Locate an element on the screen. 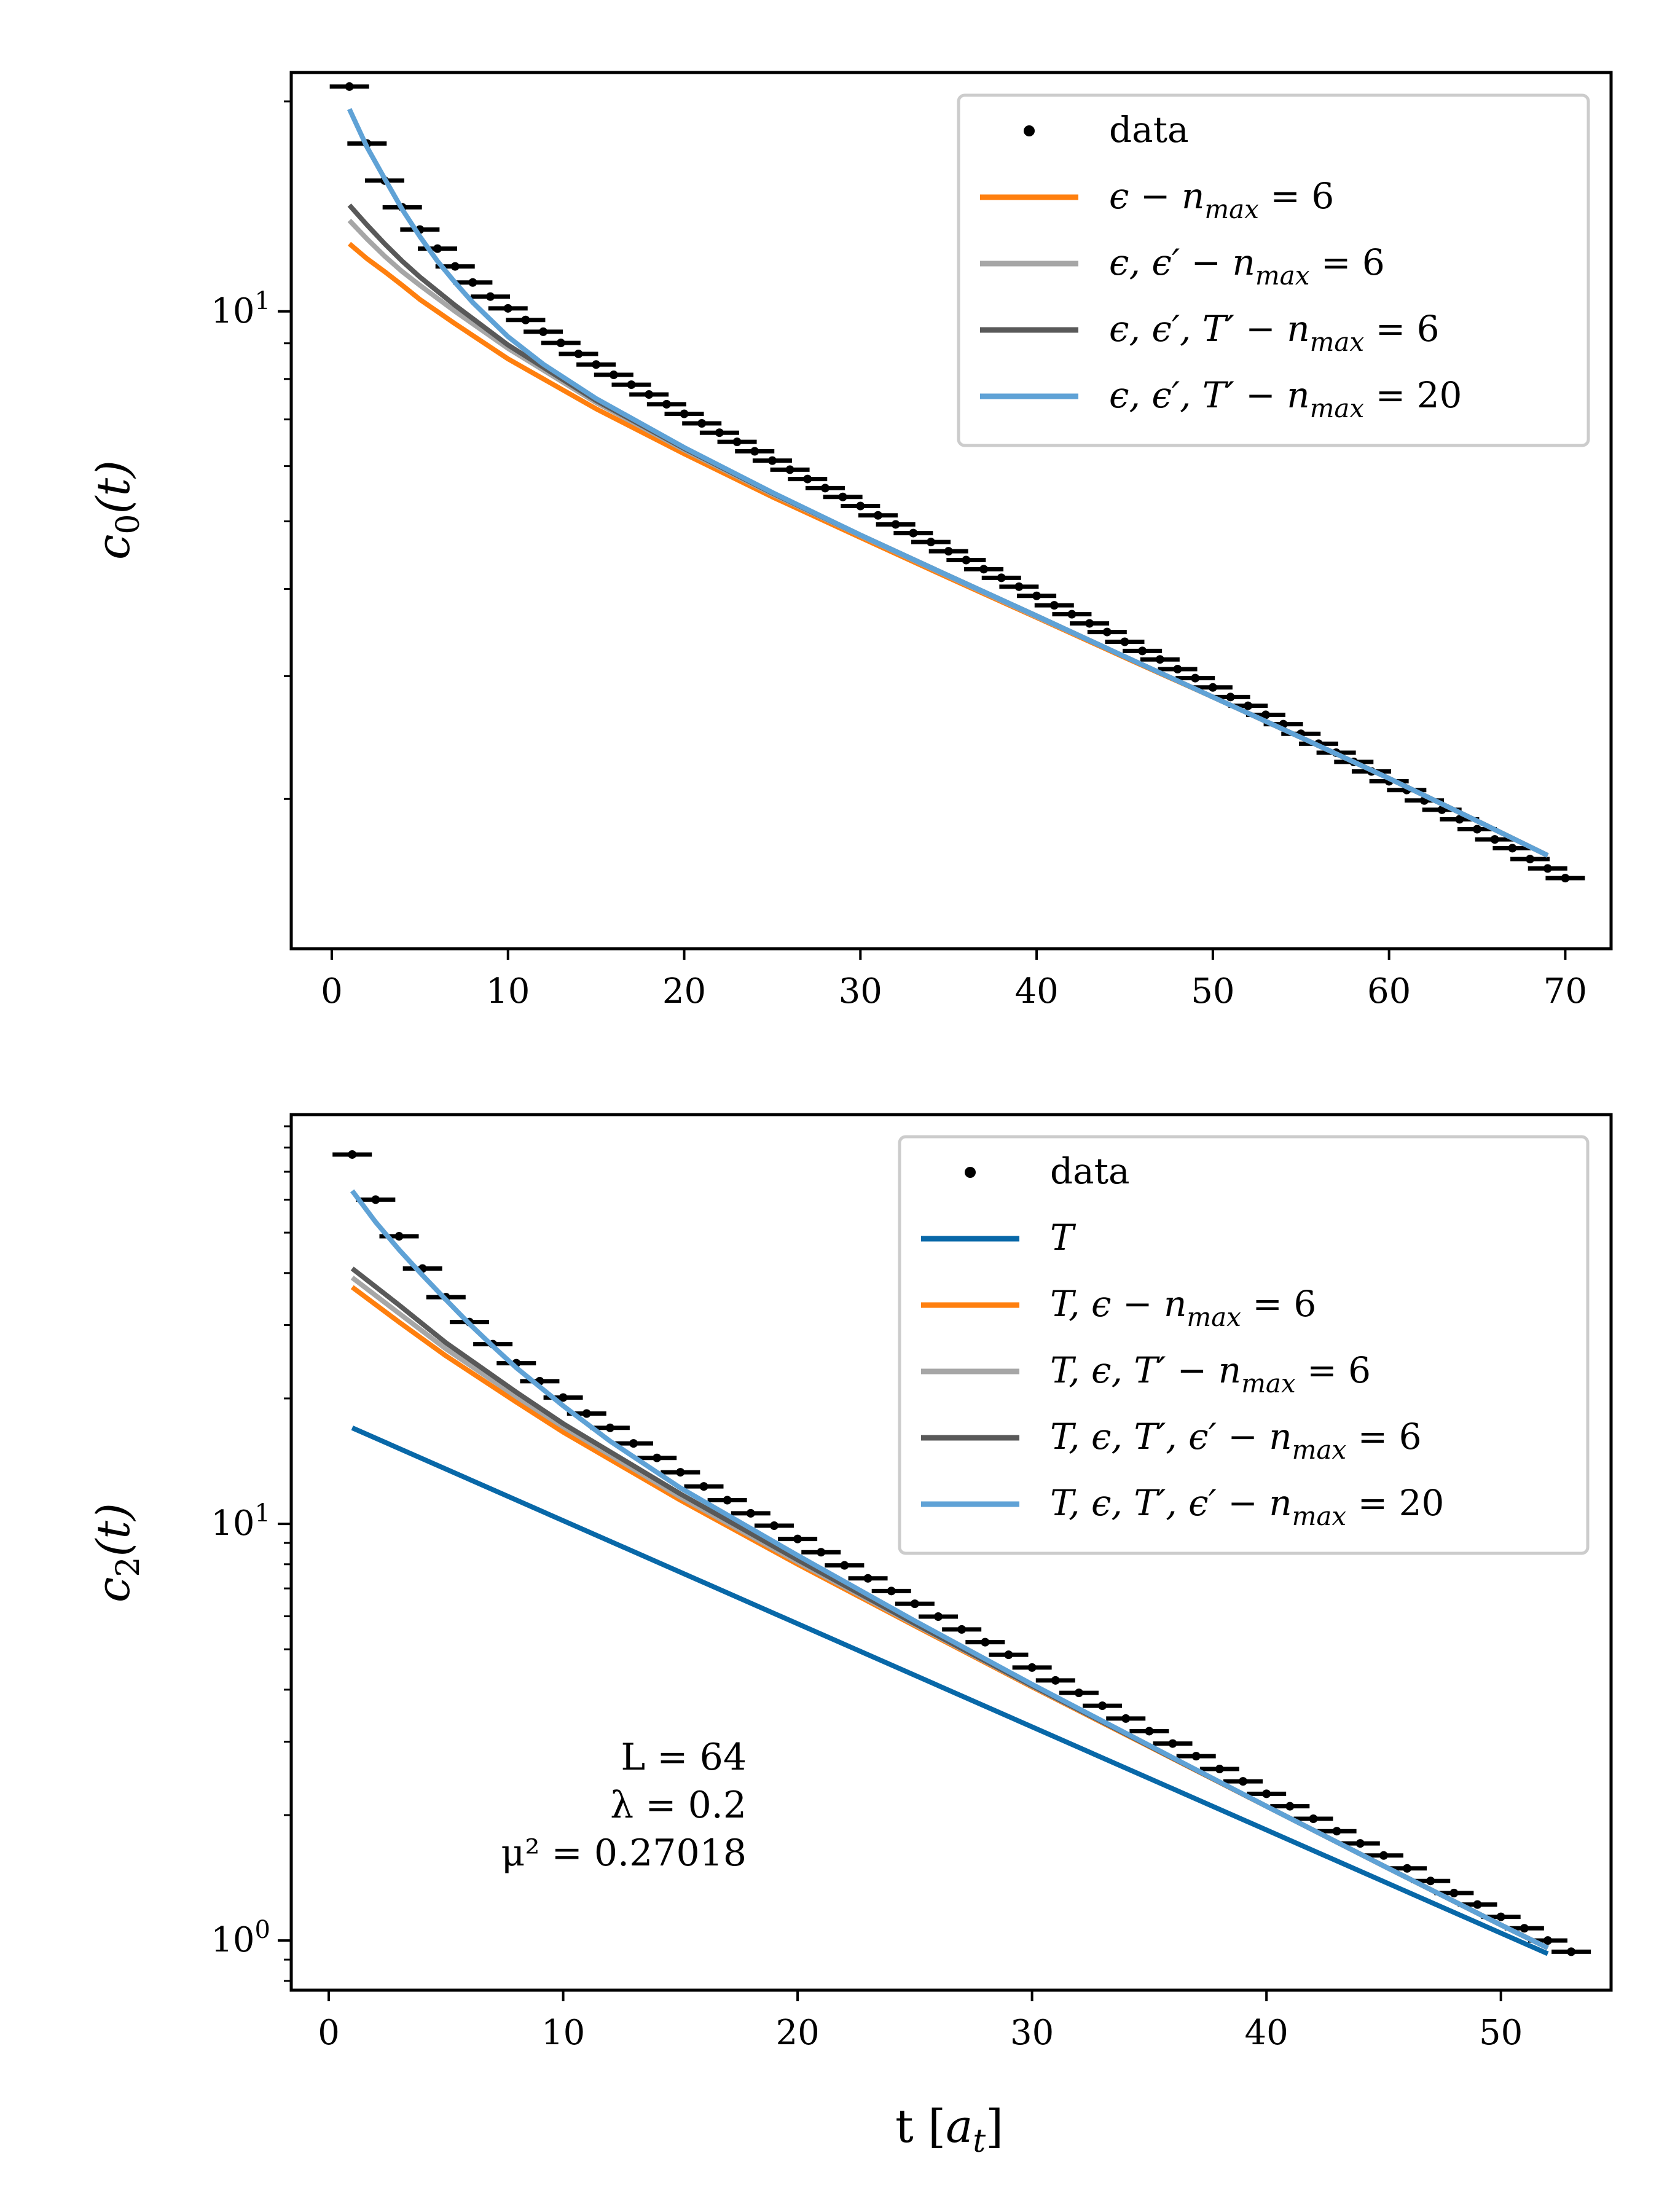 This screenshot has height=2212, width=1659. legend-label: data is located at coordinates (1149, 130).